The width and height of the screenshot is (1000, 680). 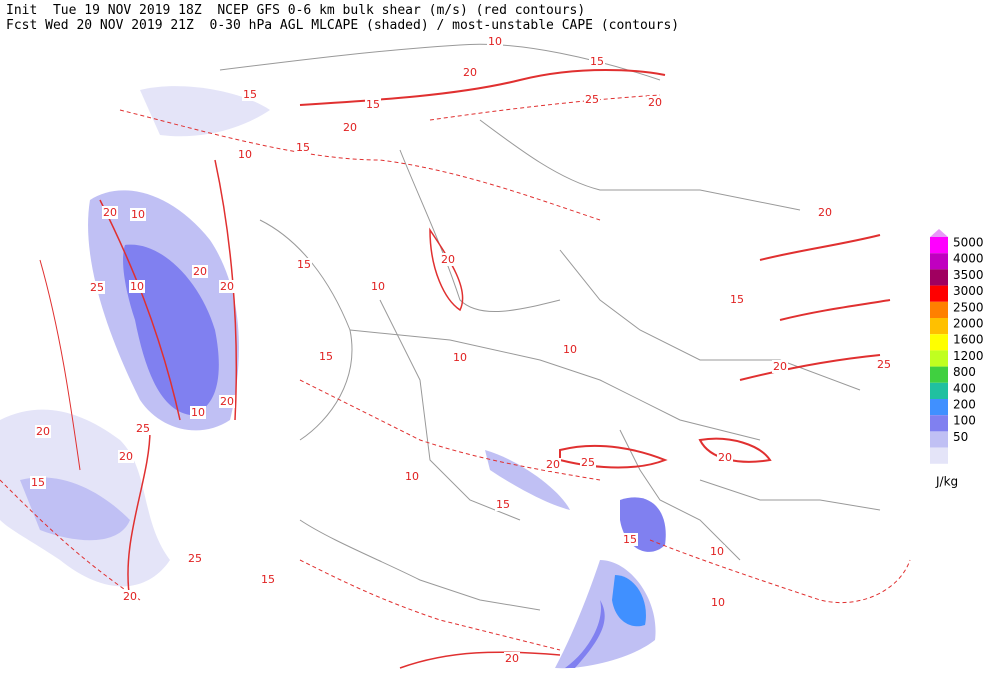 I want to click on legend-label: 100, so click(x=964, y=421).